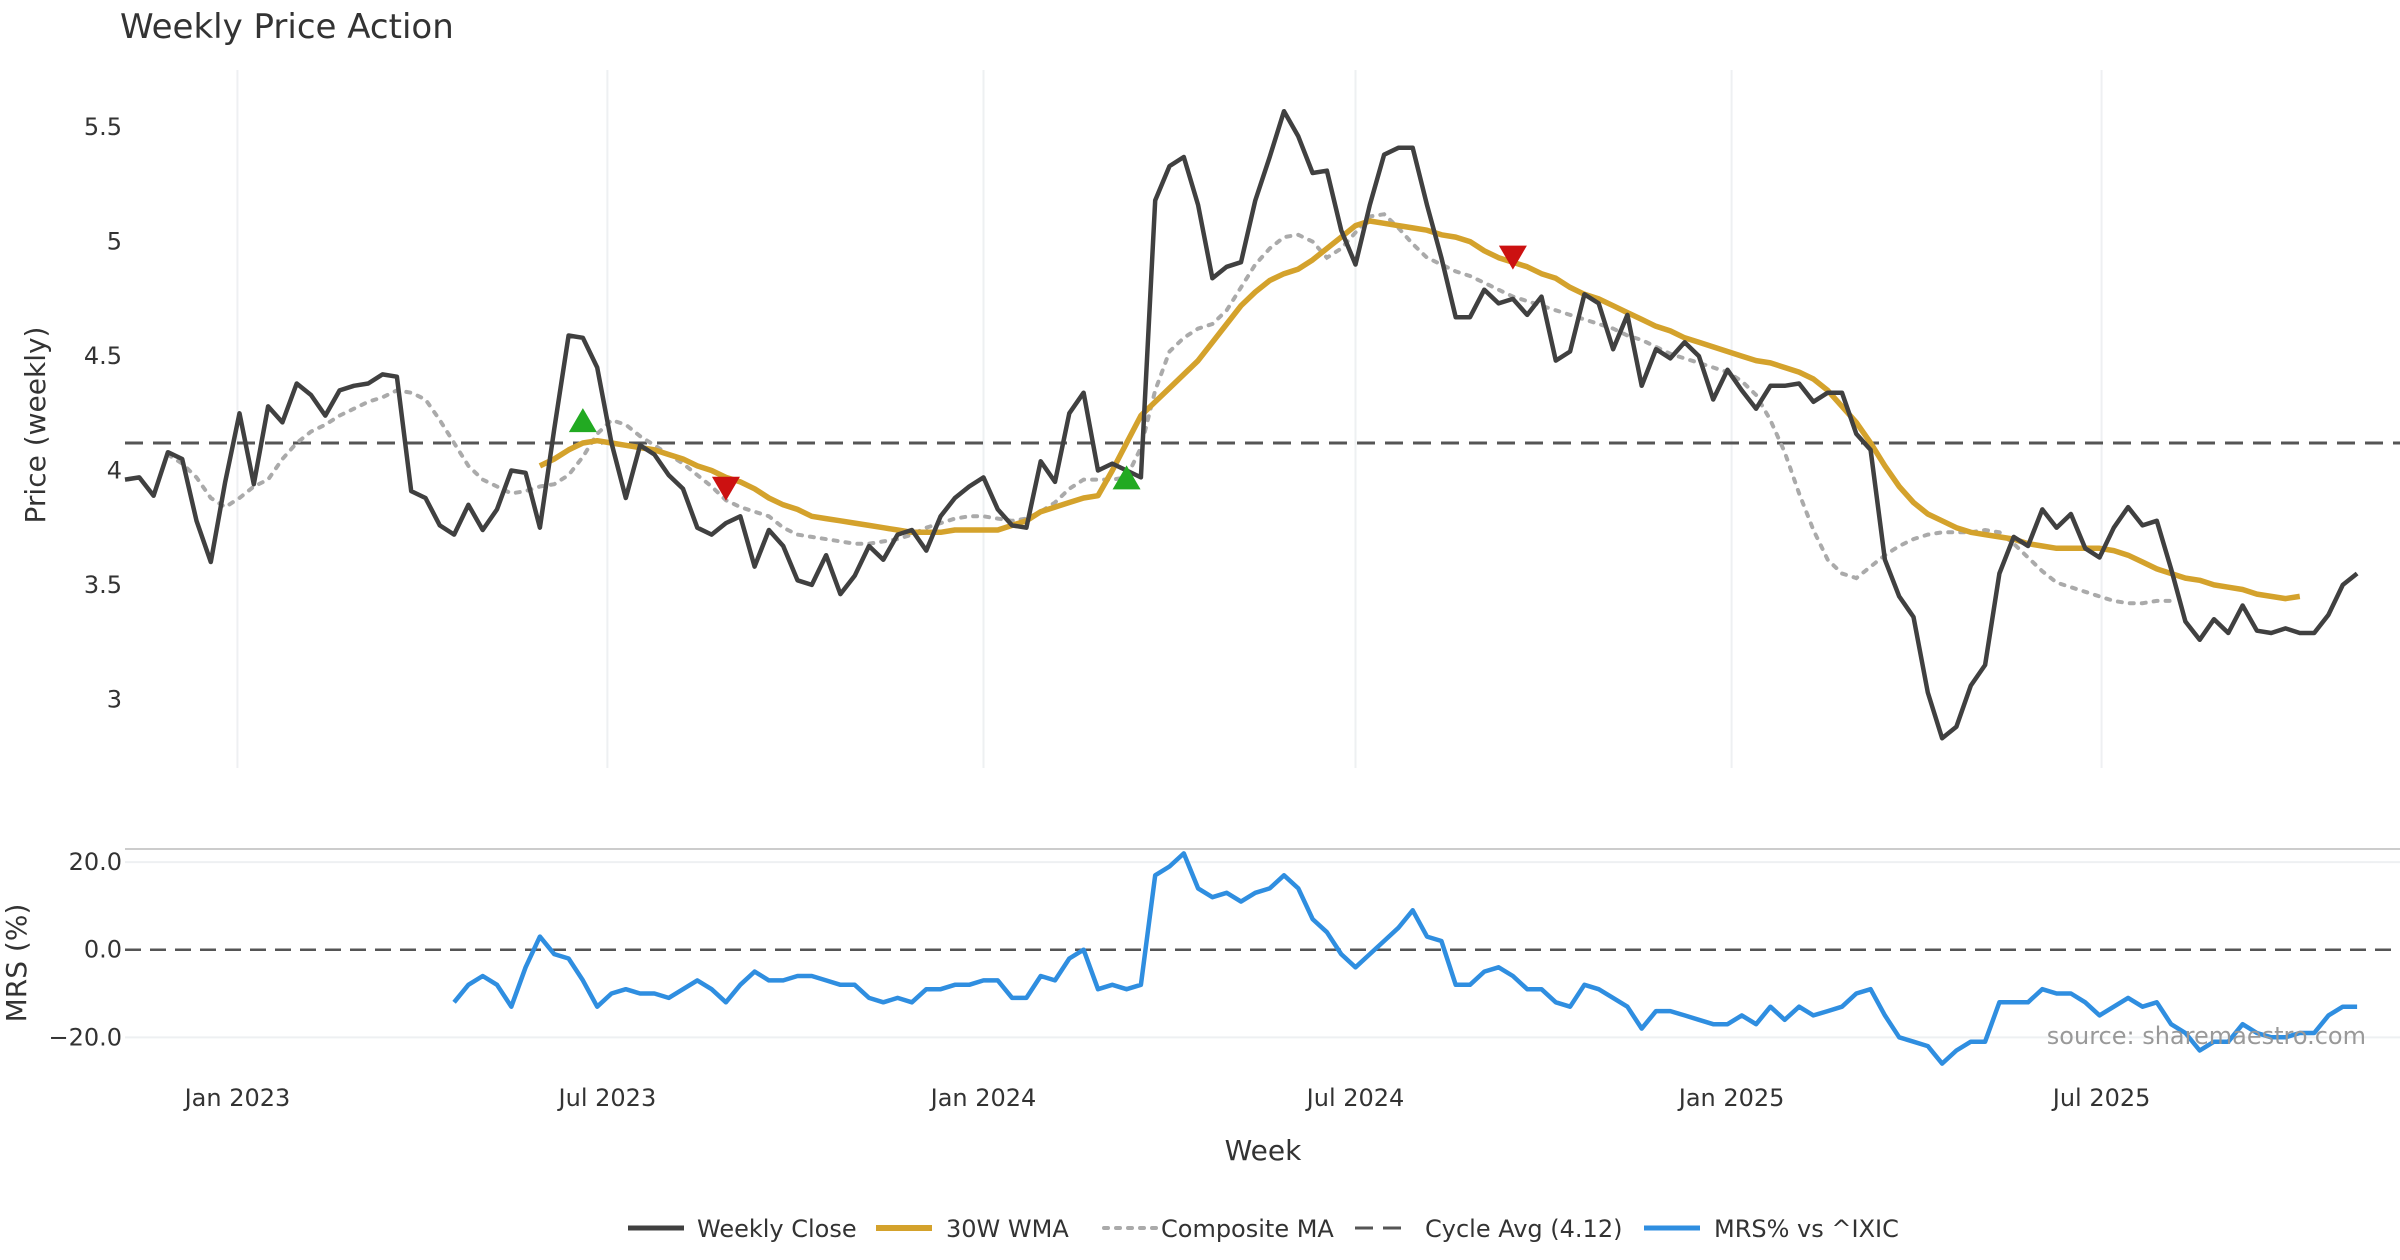  I want to click on price-y-tick-label: 4.5, so click(103, 356).